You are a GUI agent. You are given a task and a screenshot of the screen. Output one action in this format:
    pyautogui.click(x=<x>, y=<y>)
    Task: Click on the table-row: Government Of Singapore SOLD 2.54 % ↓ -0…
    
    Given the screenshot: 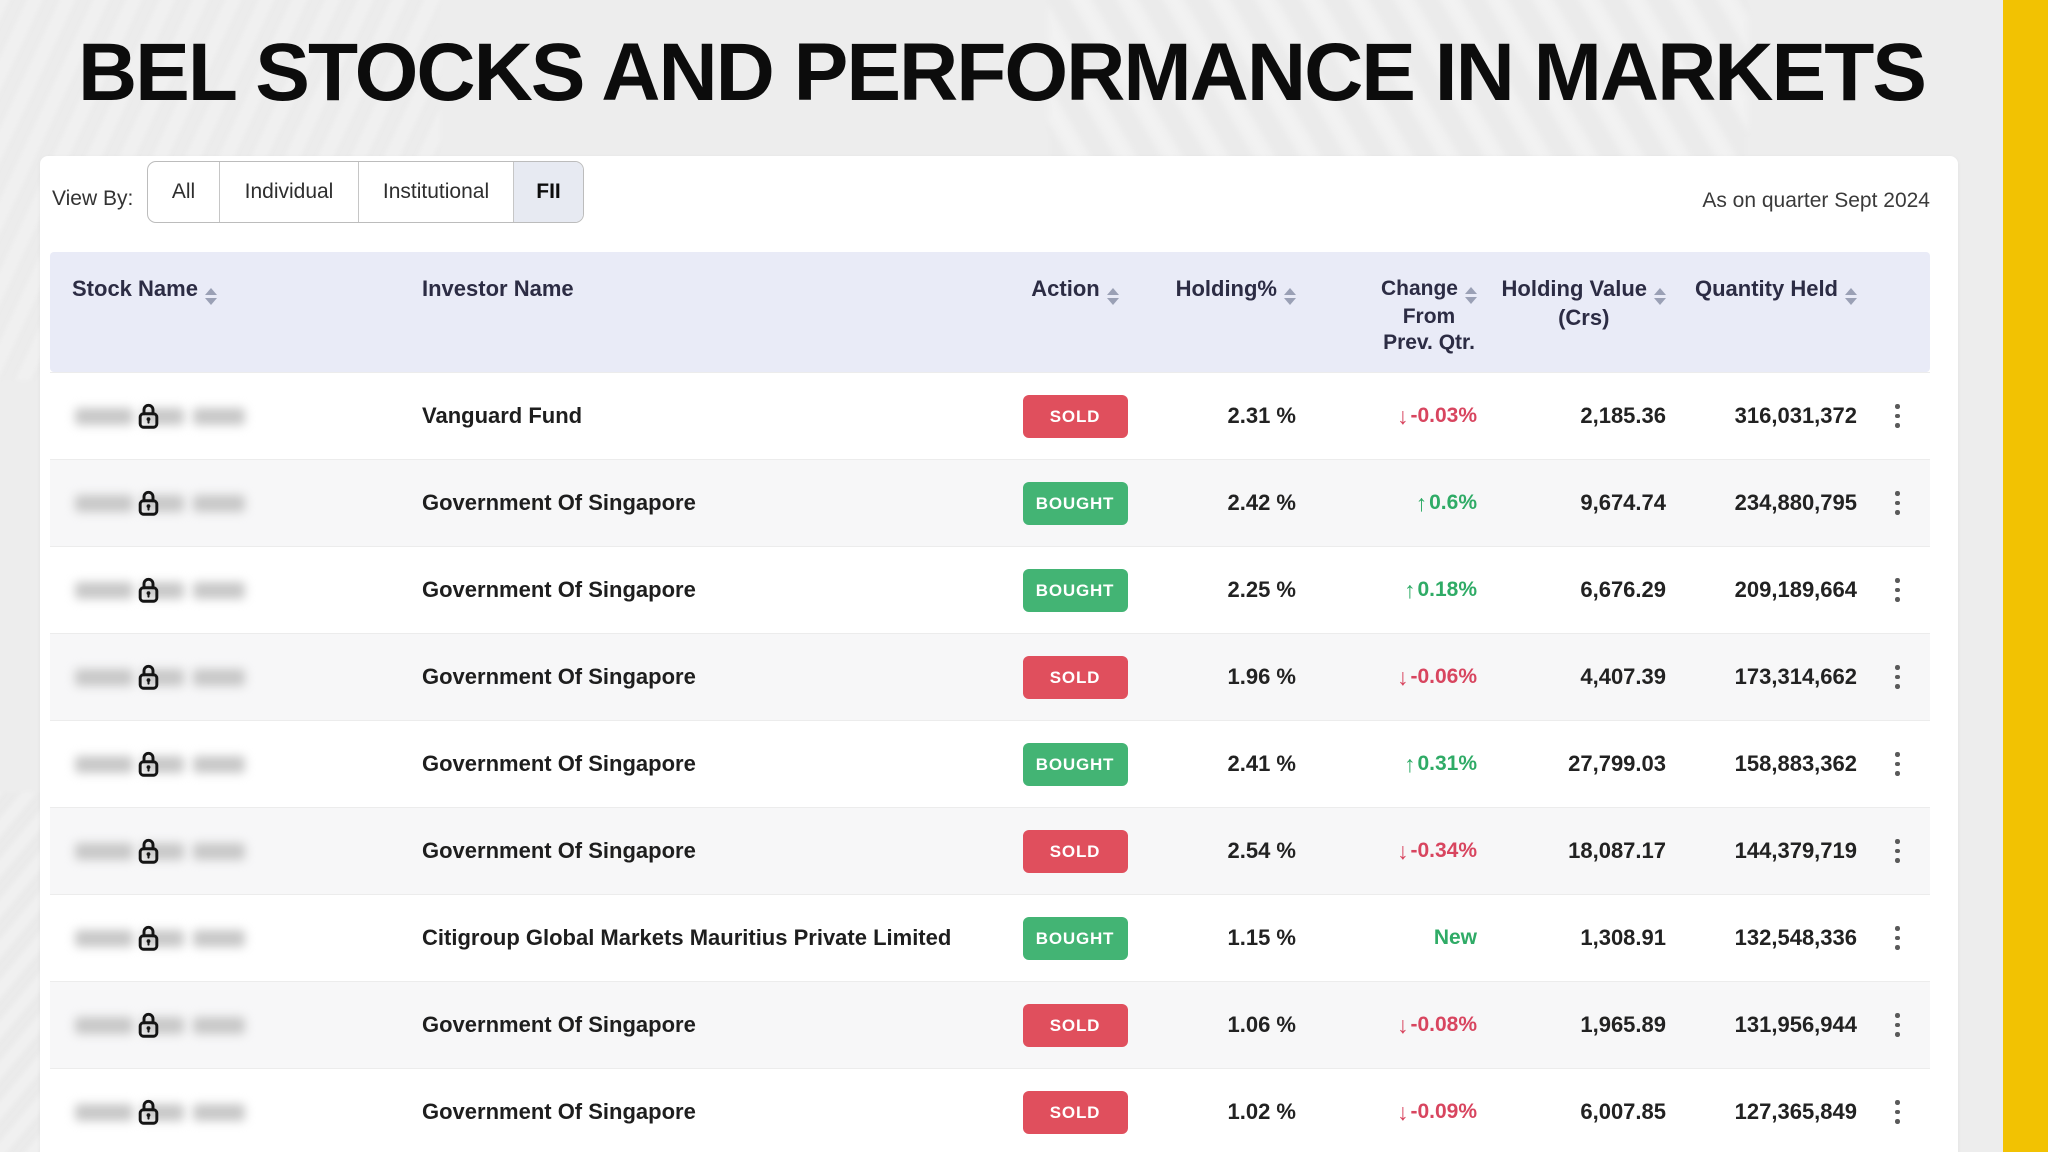 What is the action you would take?
    pyautogui.click(x=990, y=850)
    